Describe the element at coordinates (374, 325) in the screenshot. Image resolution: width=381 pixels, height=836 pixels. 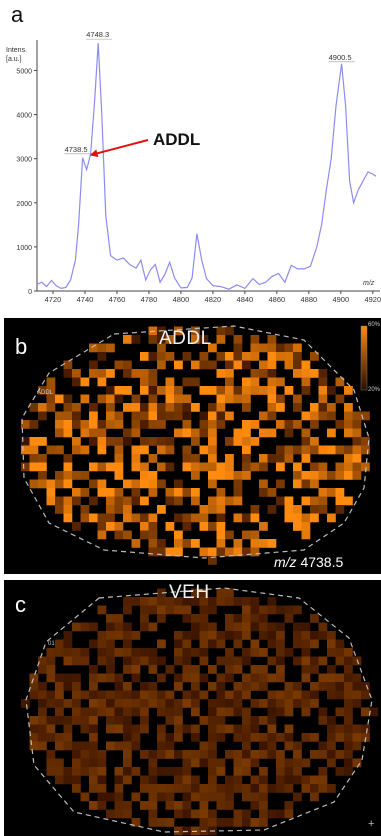
I see `colorbar-max-label: 60%` at that location.